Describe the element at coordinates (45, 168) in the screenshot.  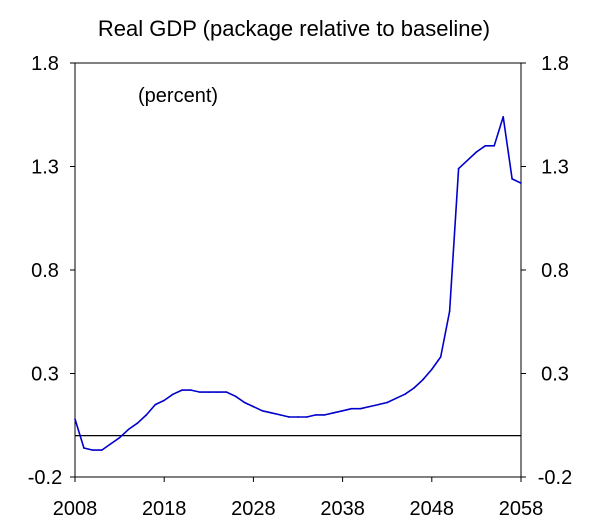
I see `y-tick-label-left: 1.3` at that location.